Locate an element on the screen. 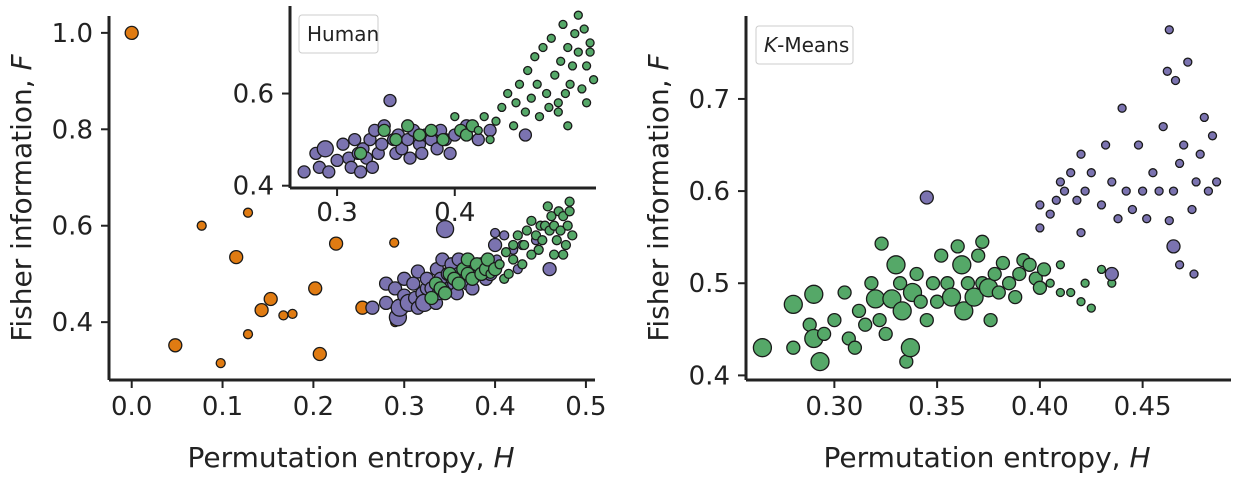 This screenshot has height=485, width=1237. right-x-axis-title-var: H is located at coordinates (1139, 457).